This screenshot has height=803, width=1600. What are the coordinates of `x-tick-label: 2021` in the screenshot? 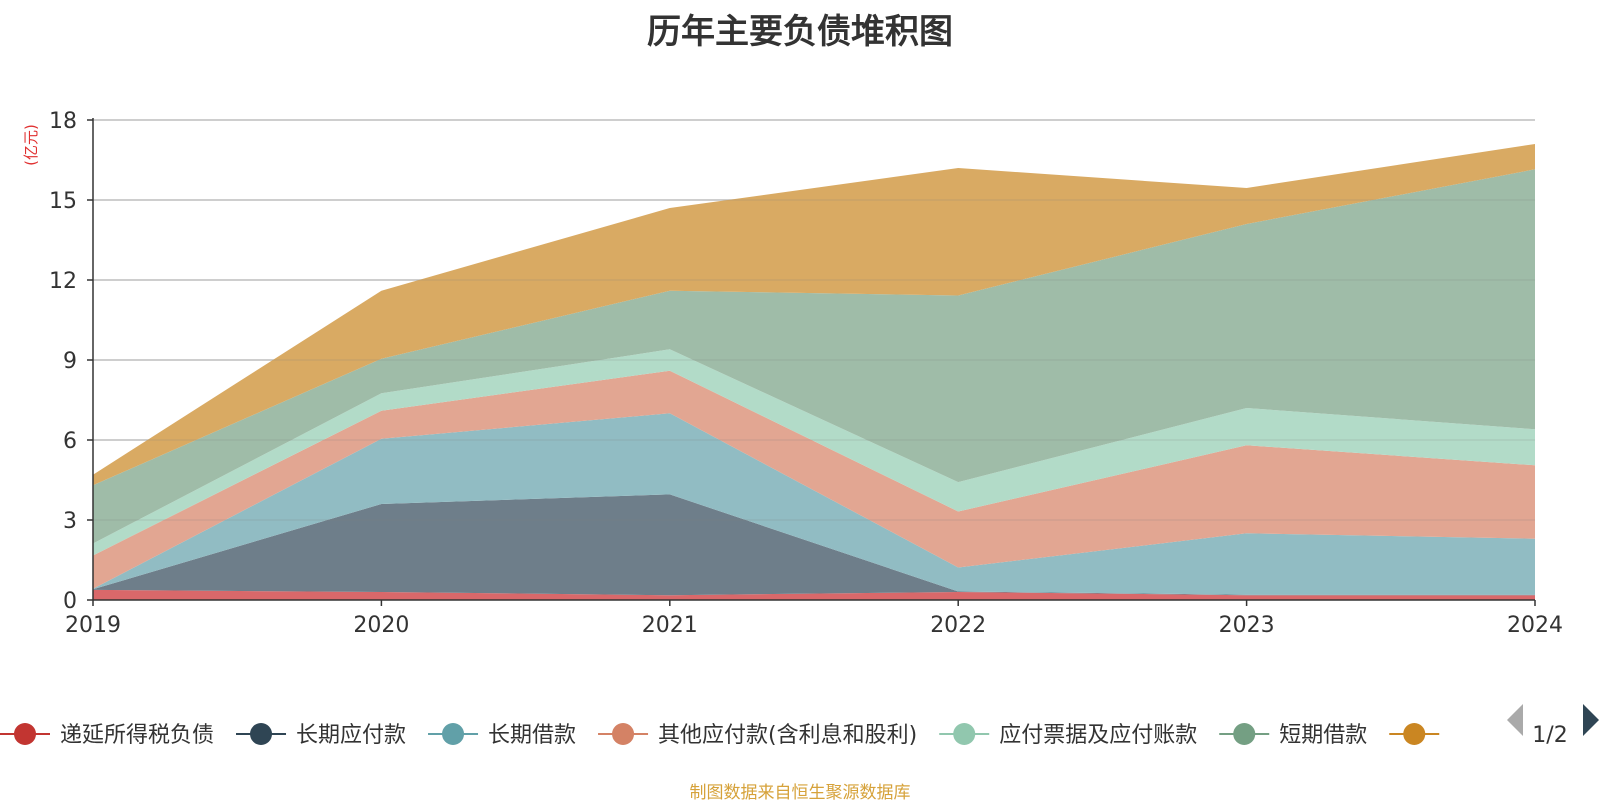 It's located at (670, 625).